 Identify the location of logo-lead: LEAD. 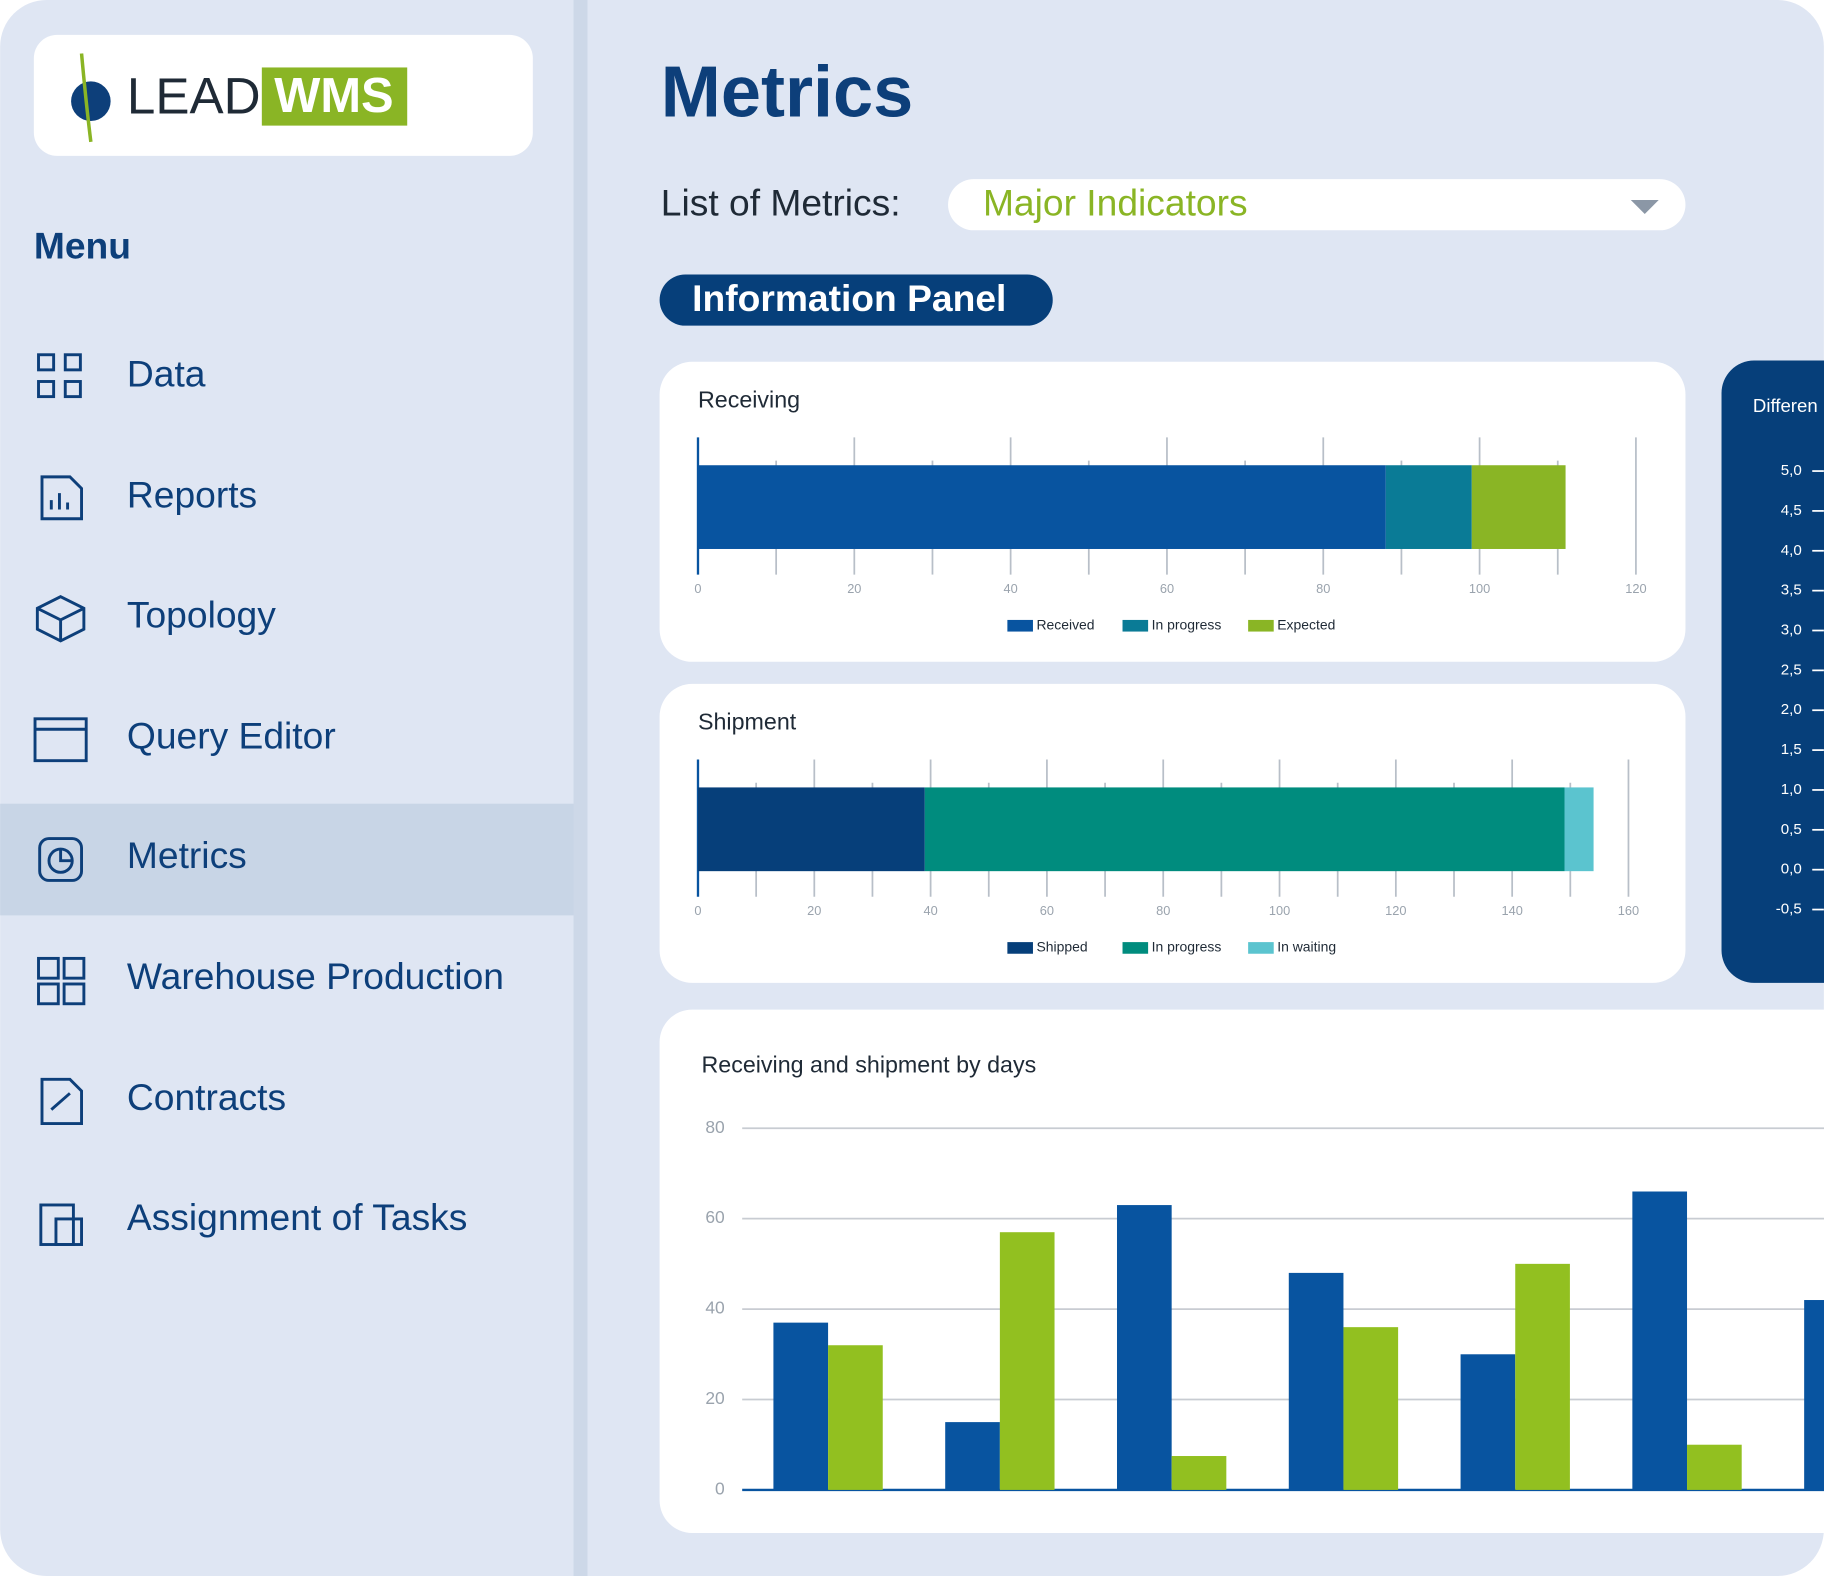
(194, 96).